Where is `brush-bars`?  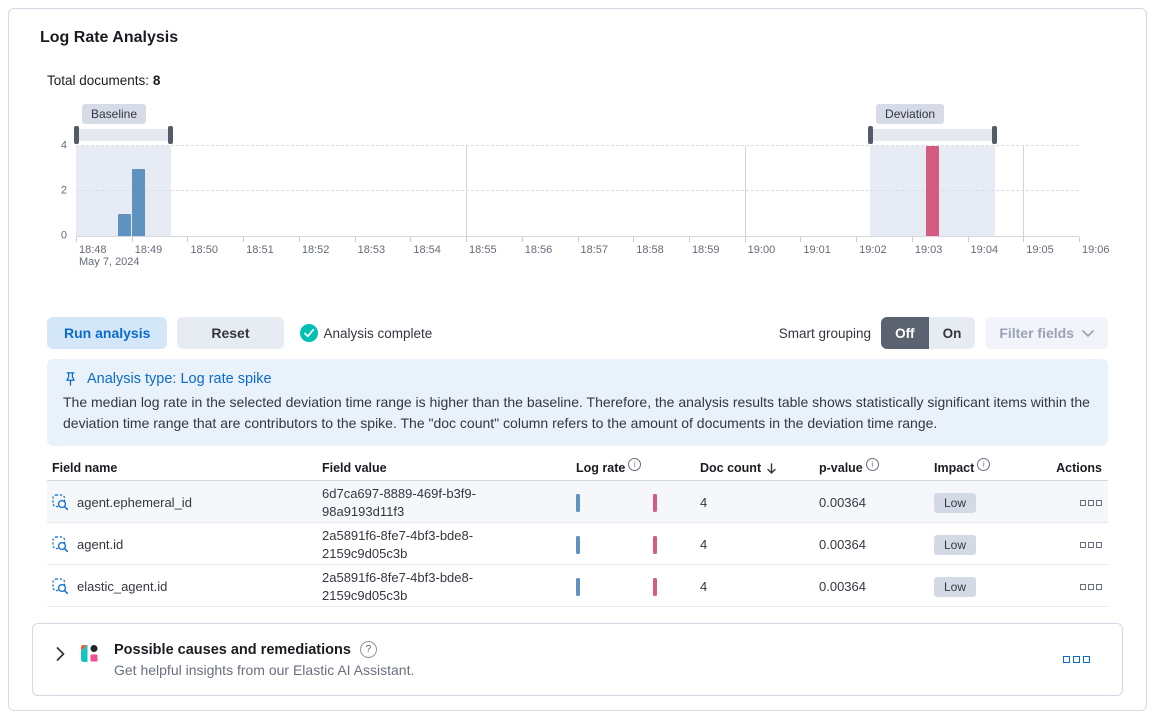
brush-bars is located at coordinates (576, 135).